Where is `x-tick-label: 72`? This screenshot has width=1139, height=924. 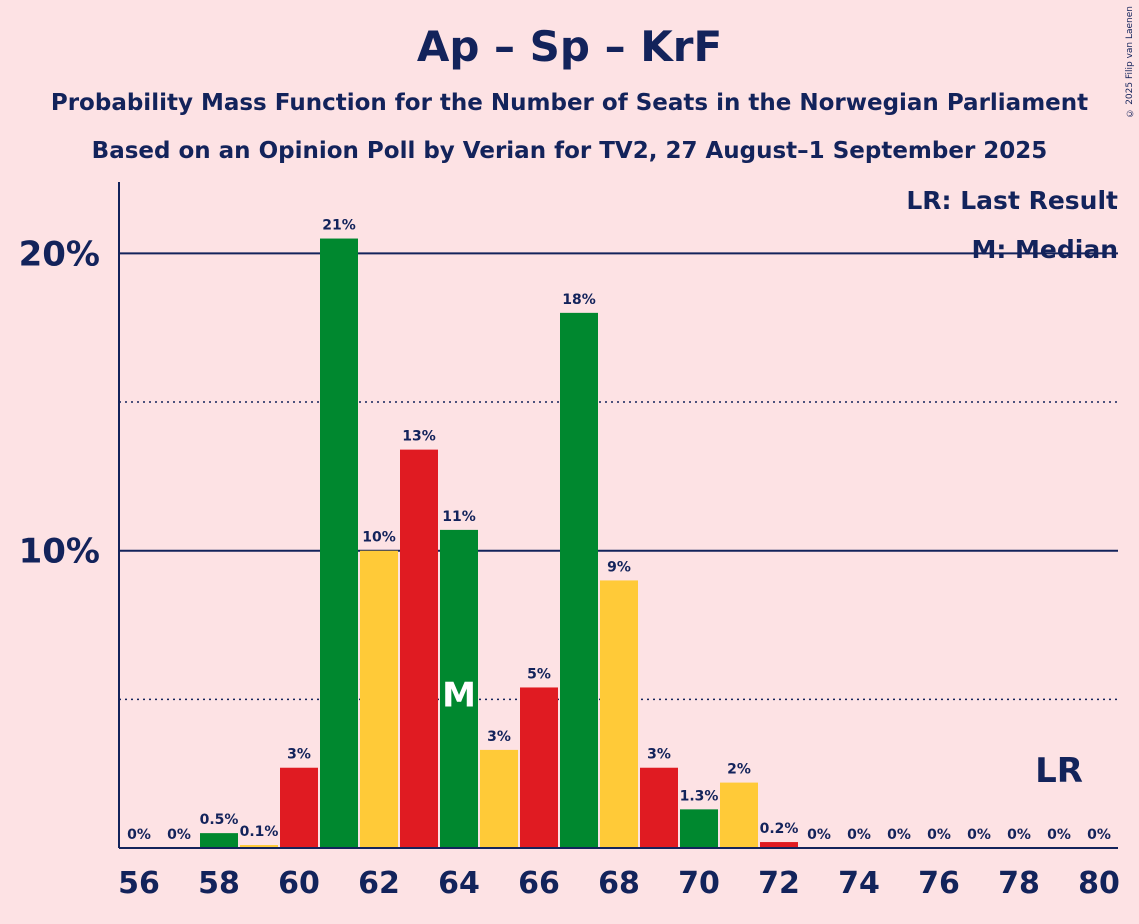
x-tick-label: 72 is located at coordinates (779, 883).